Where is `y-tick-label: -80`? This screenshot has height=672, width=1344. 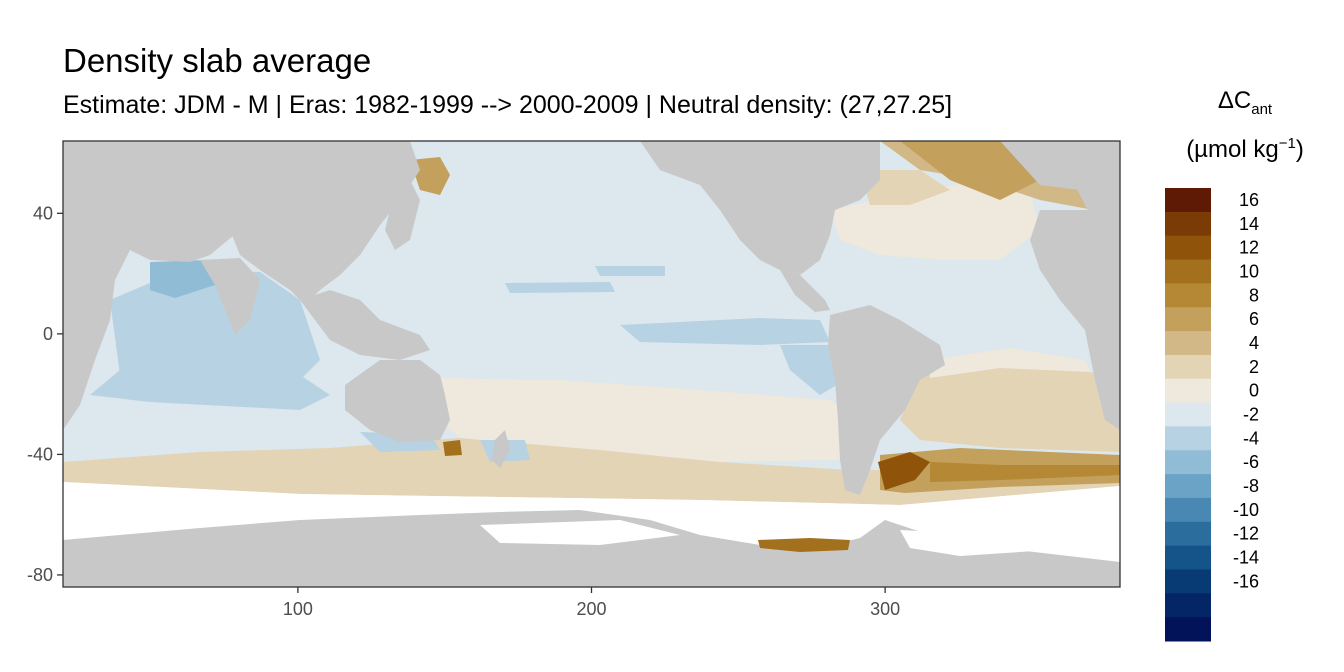 y-tick-label: -80 is located at coordinates (40, 575).